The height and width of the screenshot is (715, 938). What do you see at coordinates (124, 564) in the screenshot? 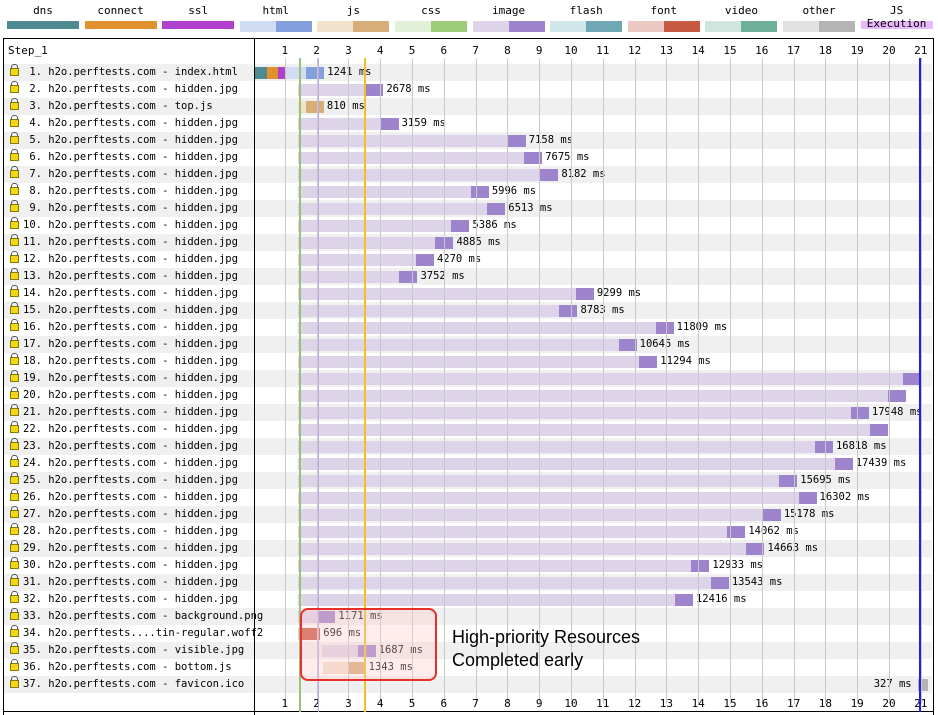
I see `request-label: 30. h2o.perftests.com - hidden.jpg` at bounding box center [124, 564].